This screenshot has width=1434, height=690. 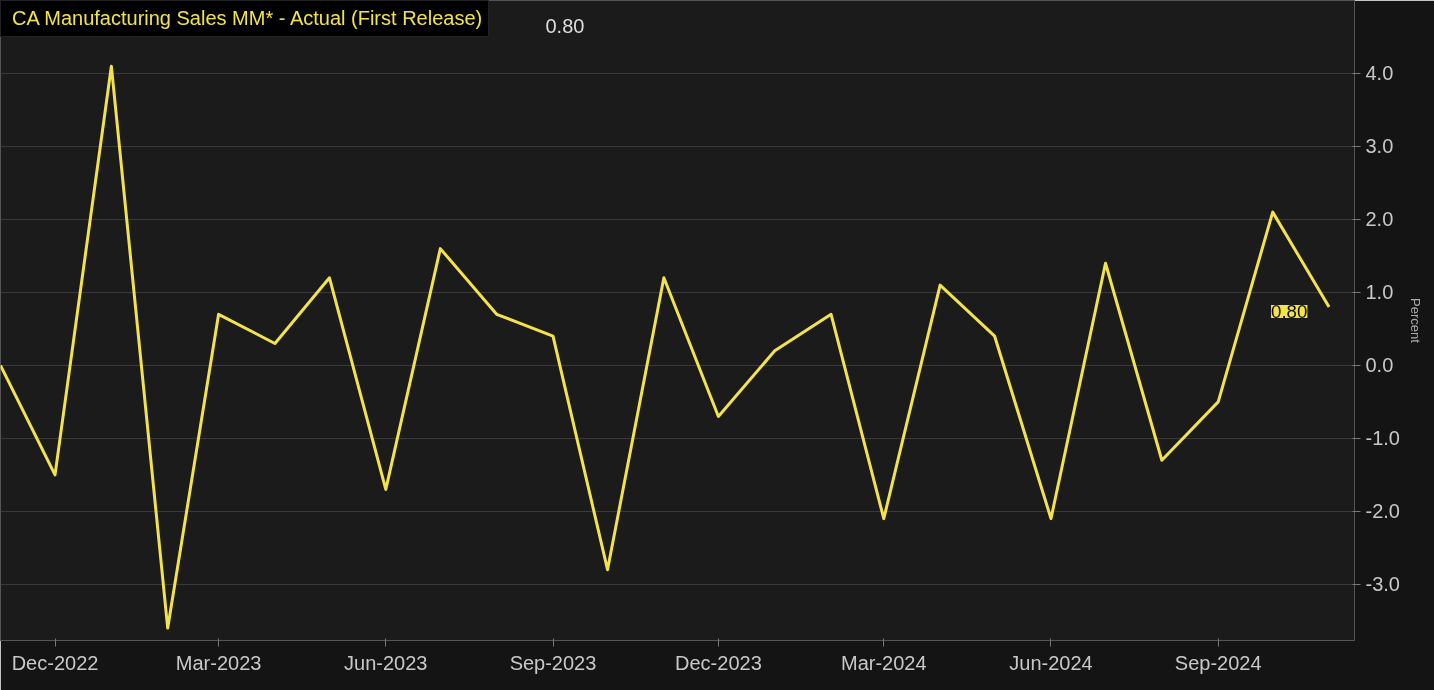 What do you see at coordinates (1051, 662) in the screenshot?
I see `x-tick-label: Jun-2024` at bounding box center [1051, 662].